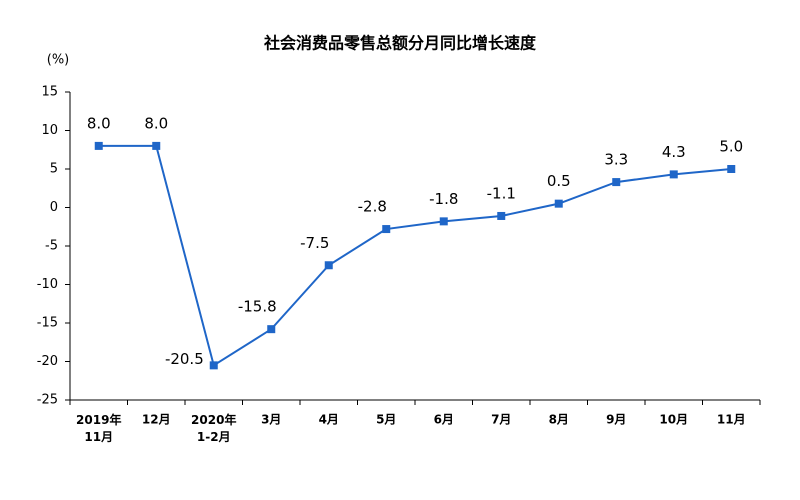  What do you see at coordinates (314, 243) in the screenshot?
I see `value-label: -7.5` at bounding box center [314, 243].